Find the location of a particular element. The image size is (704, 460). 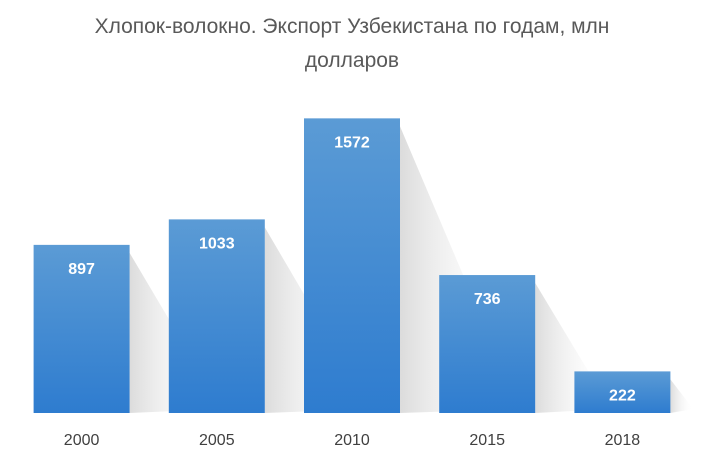

data-label-2000: 897 is located at coordinates (81, 269).